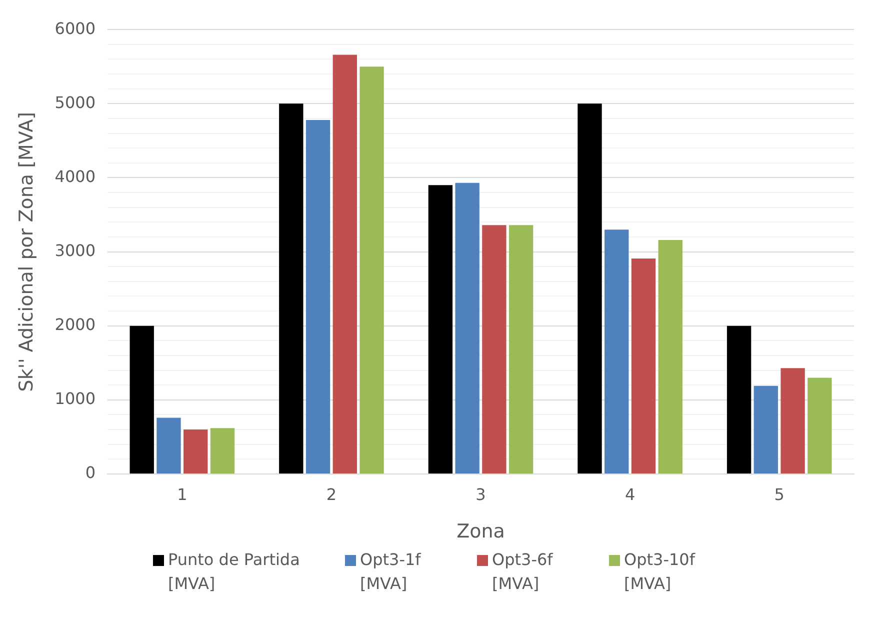 The width and height of the screenshot is (872, 628). I want to click on y-tick-label: 2000, so click(75, 324).